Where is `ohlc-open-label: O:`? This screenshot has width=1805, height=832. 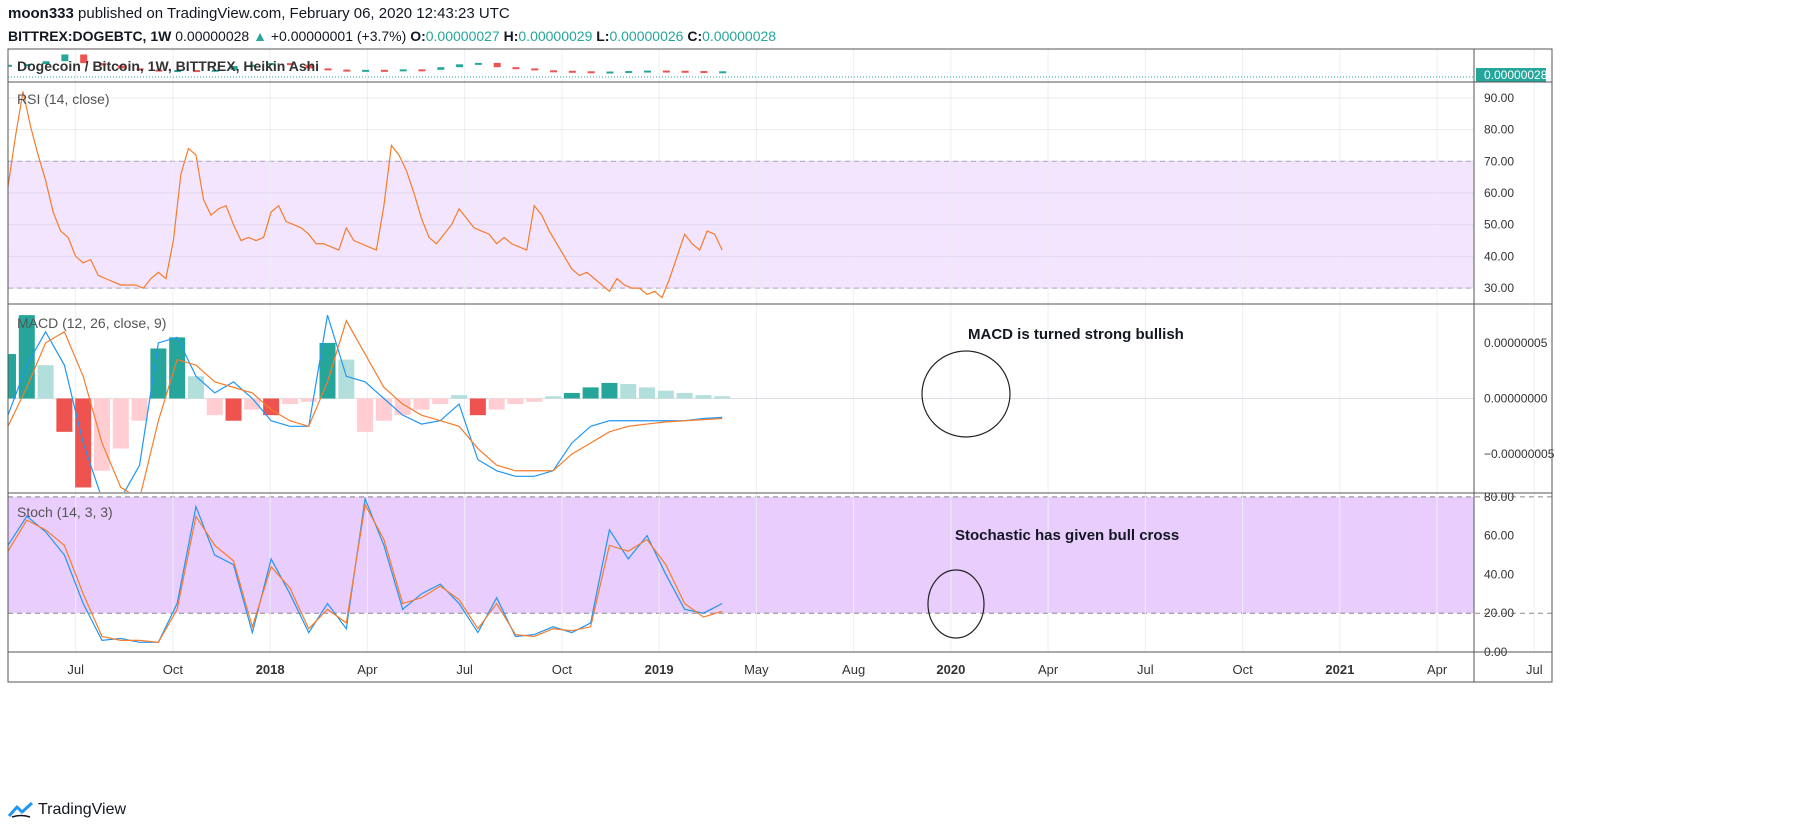
ohlc-open-label: O: is located at coordinates (418, 36).